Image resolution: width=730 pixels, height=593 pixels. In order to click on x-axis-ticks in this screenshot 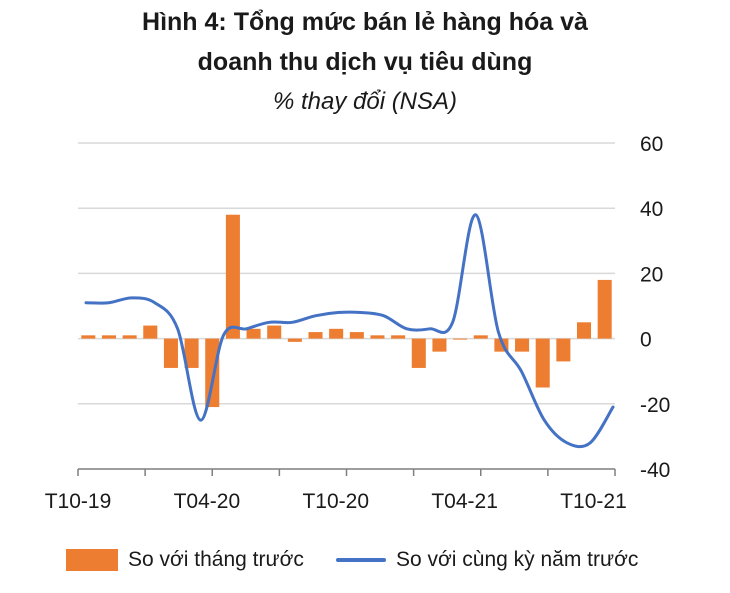, I will do `click(346, 472)`.